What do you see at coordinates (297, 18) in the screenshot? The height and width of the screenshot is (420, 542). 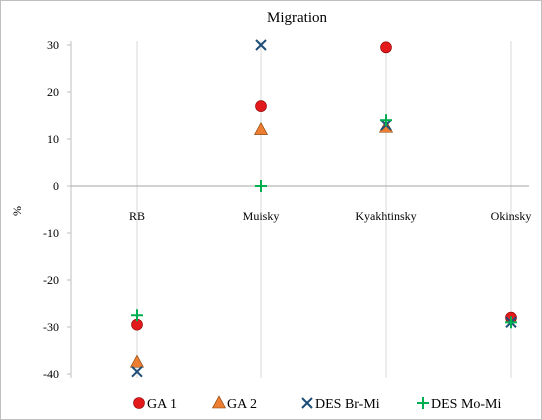 I see `chart-title: Migration` at bounding box center [297, 18].